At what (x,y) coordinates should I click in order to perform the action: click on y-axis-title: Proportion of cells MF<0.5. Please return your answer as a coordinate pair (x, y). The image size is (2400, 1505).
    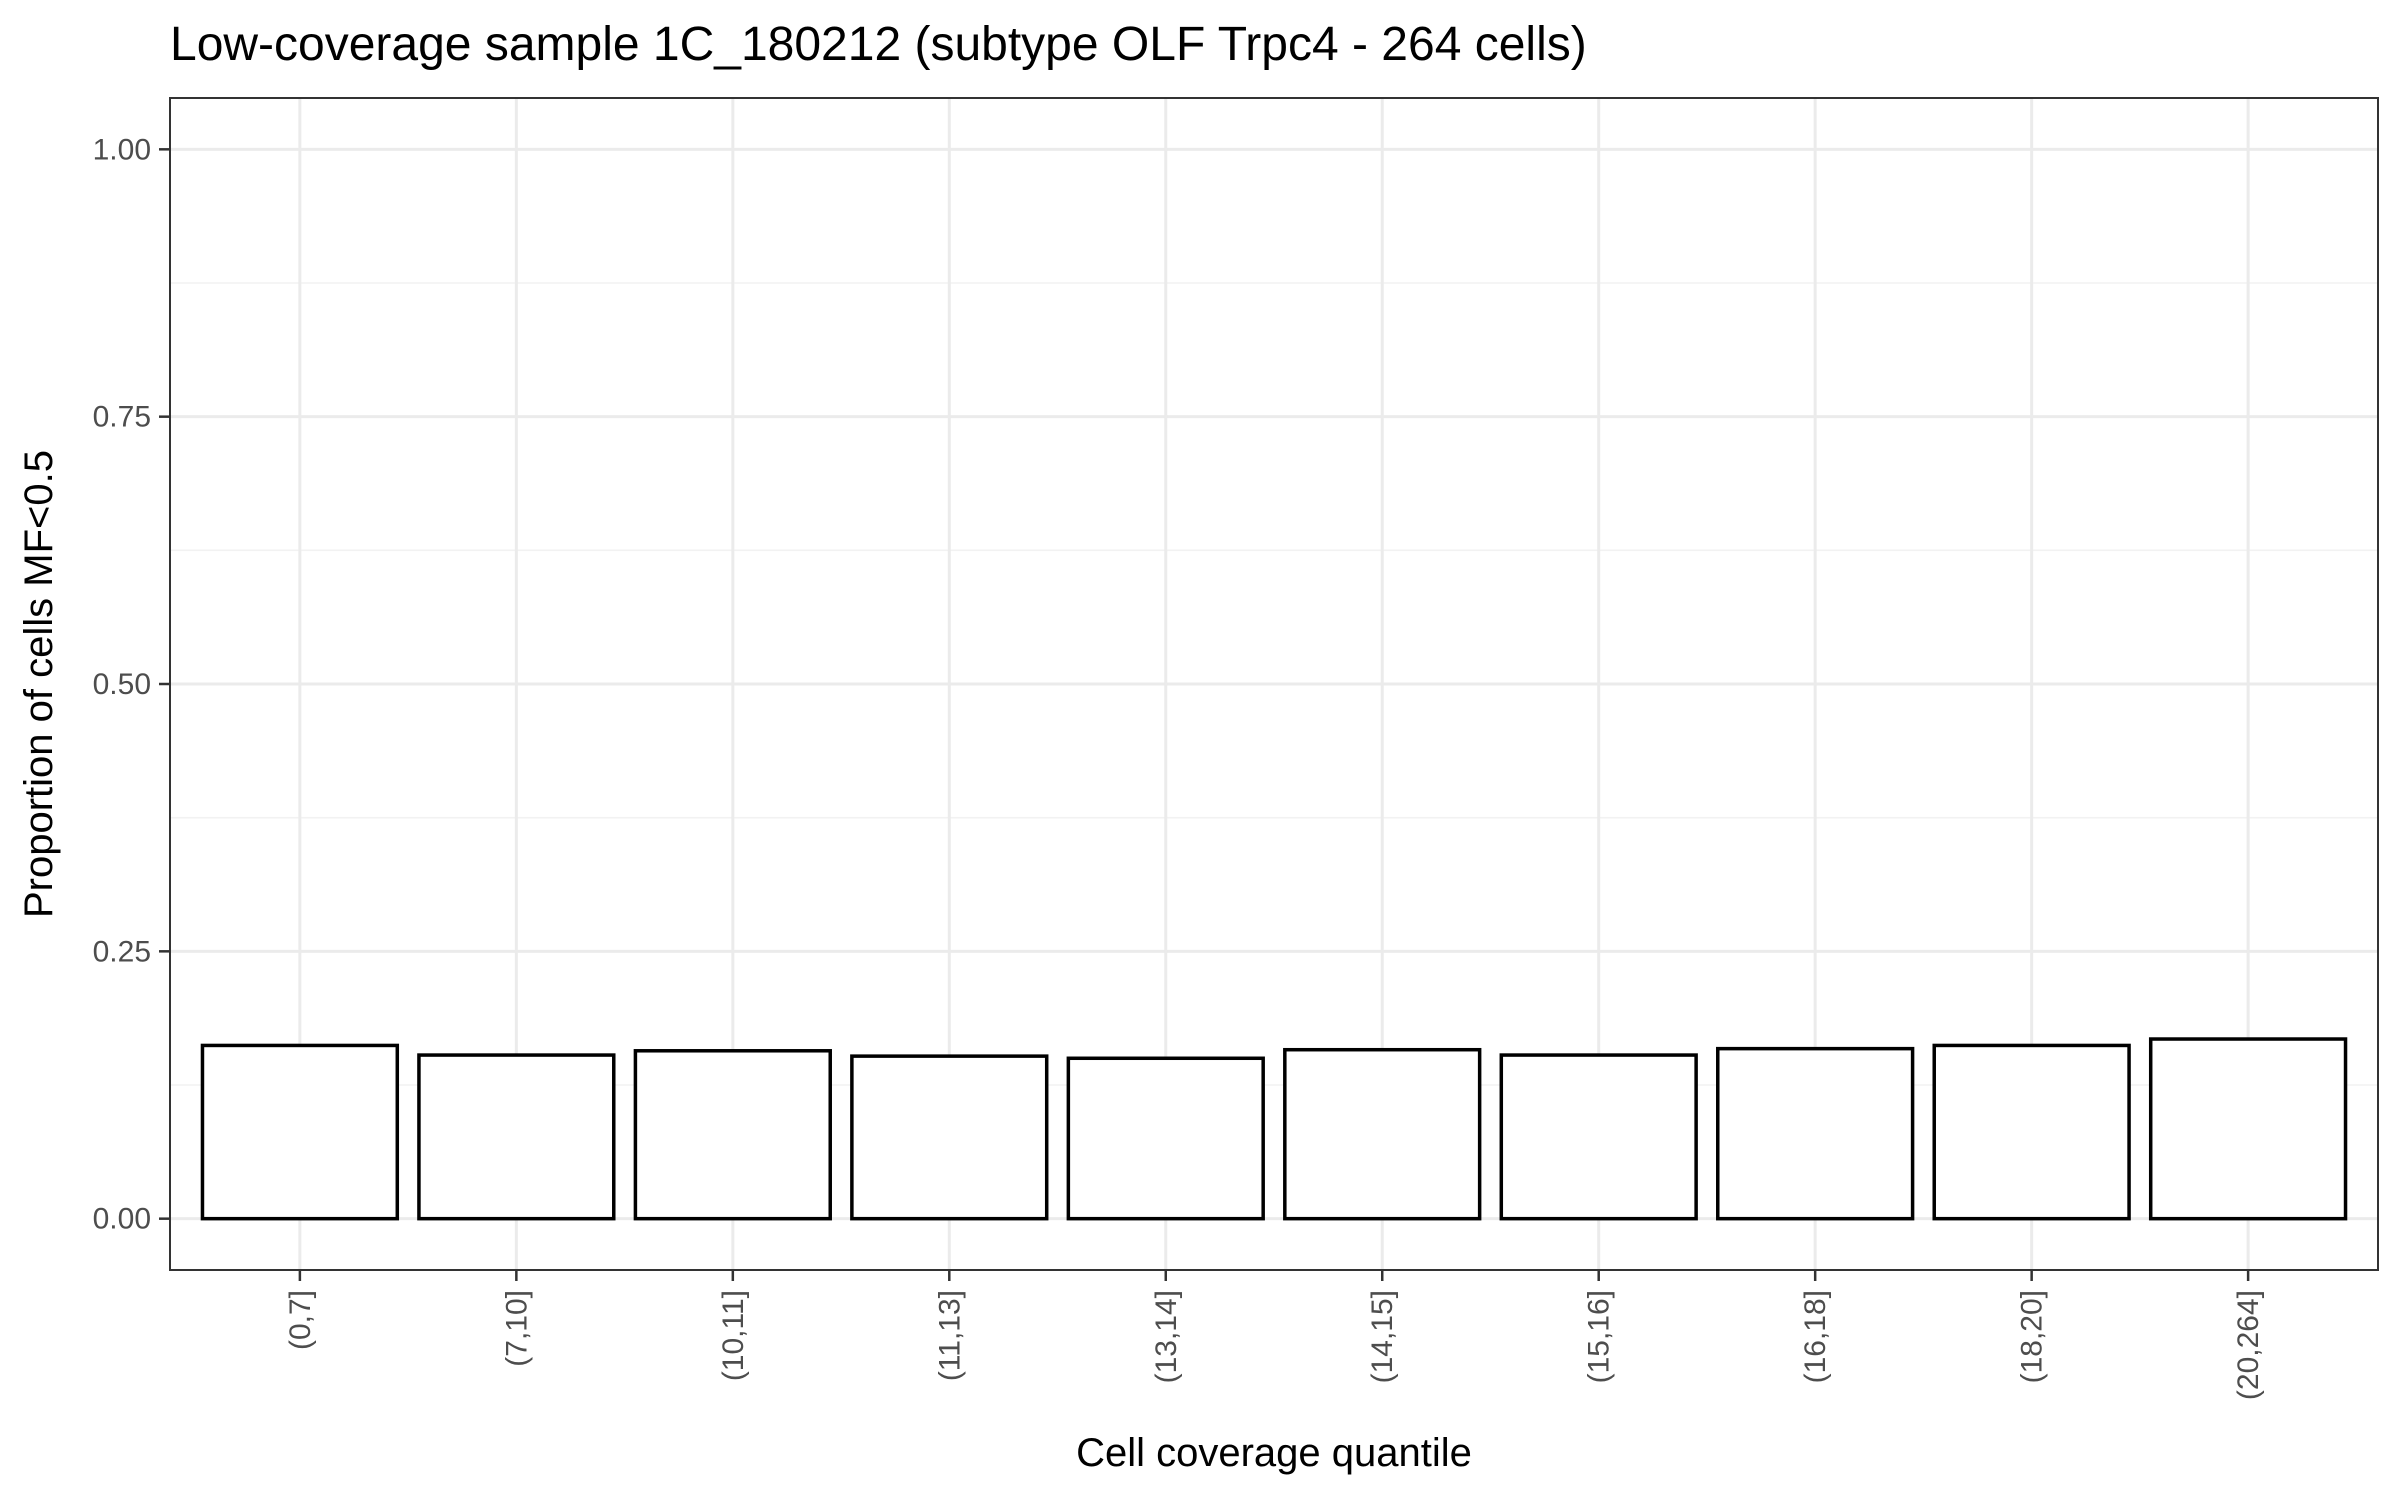
    Looking at the image, I should click on (39, 684).